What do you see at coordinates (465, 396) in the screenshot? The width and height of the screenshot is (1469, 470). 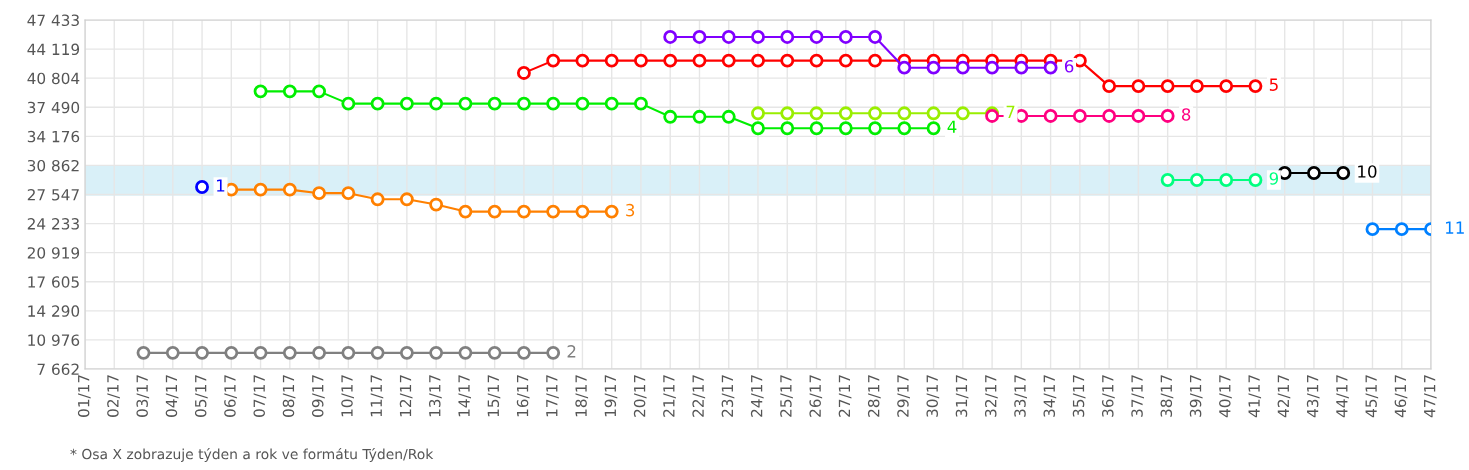 I see `x-tick-label: 14/17` at bounding box center [465, 396].